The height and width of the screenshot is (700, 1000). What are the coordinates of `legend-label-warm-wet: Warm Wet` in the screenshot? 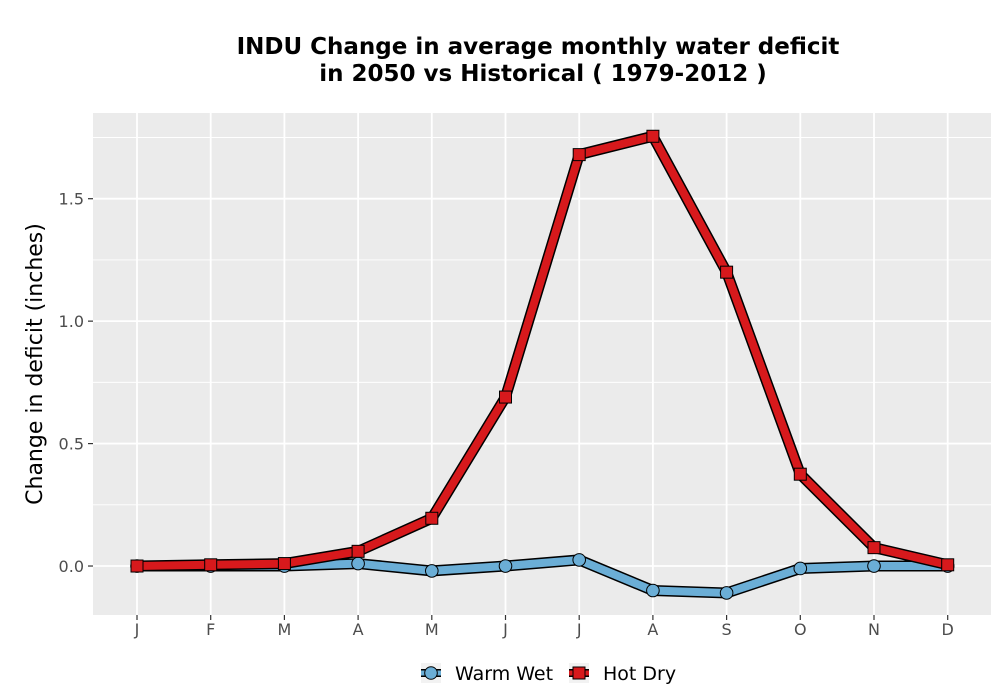 It's located at (504, 674).